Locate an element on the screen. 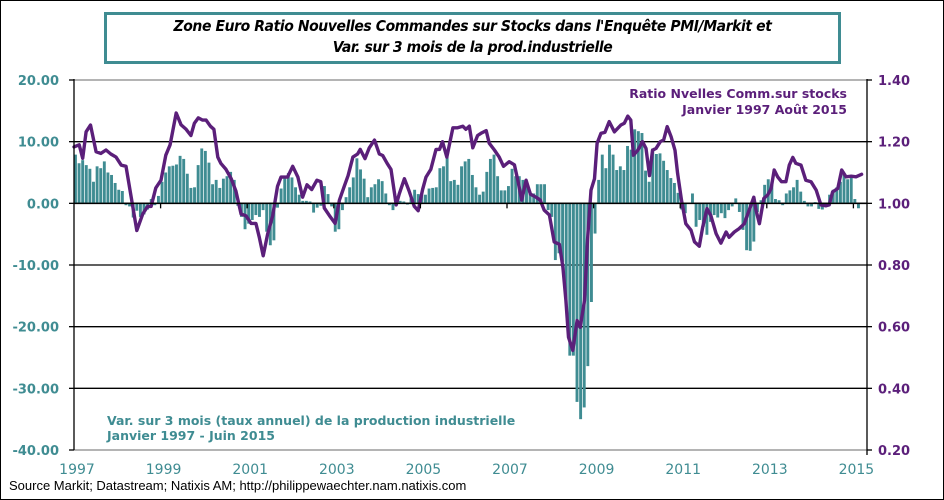 The image size is (944, 500). right-axis-tick-label: 1.20 is located at coordinates (894, 143).